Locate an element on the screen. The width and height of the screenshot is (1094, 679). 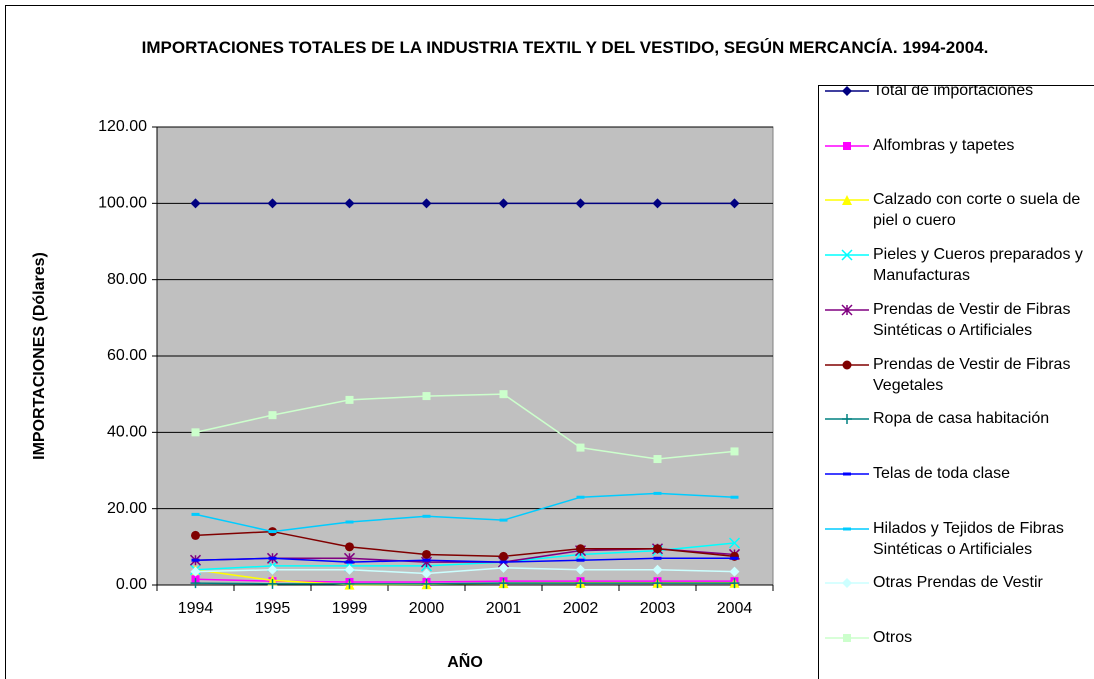
x-axis-title: AÑO is located at coordinates (465, 661).